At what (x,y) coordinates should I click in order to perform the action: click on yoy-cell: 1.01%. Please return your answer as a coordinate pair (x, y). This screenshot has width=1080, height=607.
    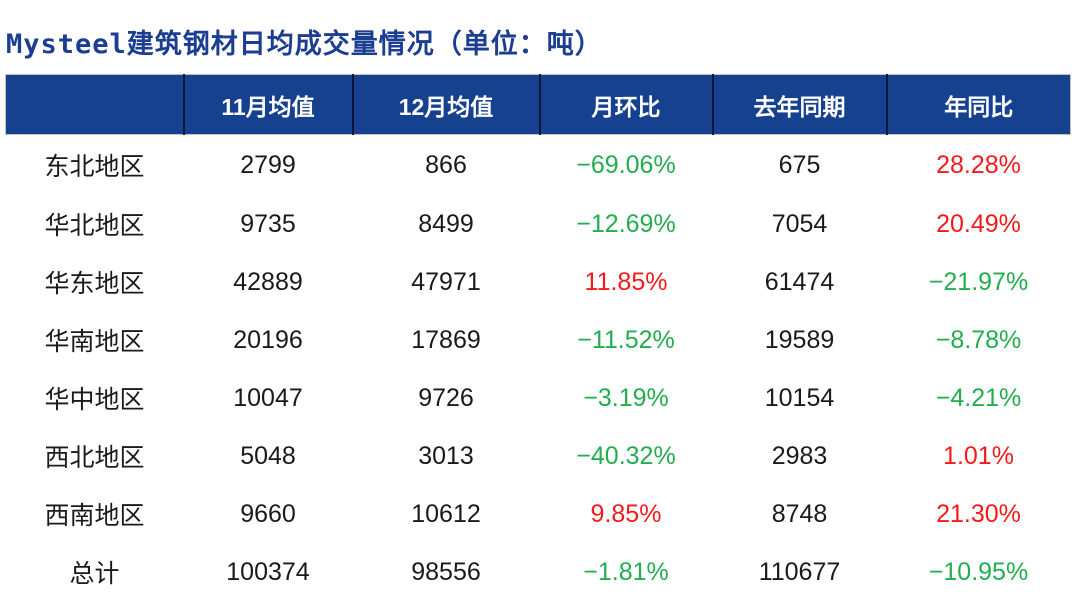
    Looking at the image, I should click on (979, 456).